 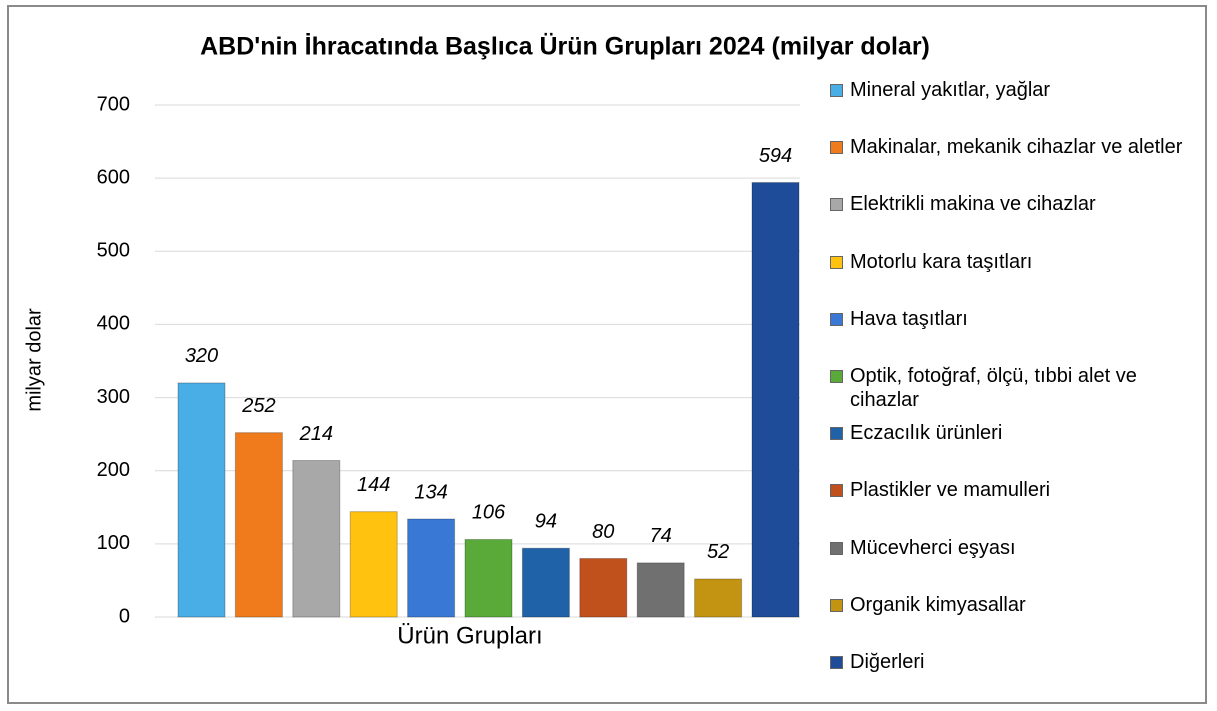 I want to click on legend-item: Motorlu kara taşıtları, so click(x=1015, y=262).